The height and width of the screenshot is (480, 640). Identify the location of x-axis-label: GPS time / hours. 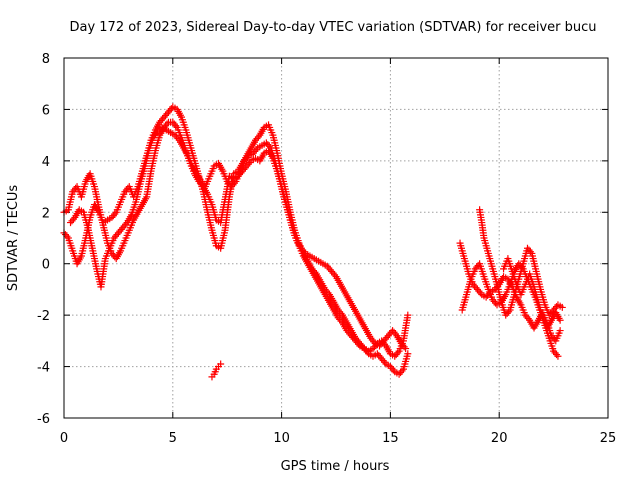
(335, 466).